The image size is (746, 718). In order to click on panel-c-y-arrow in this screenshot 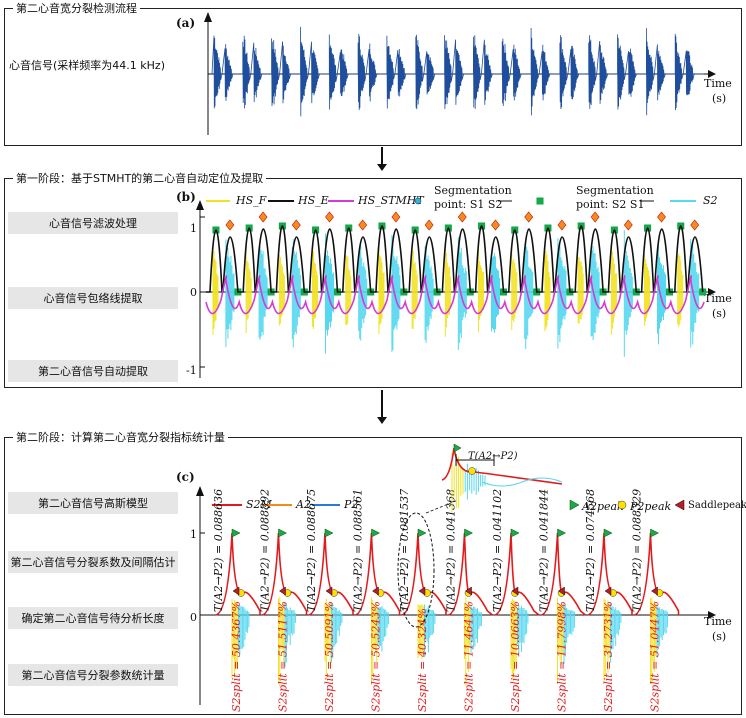, I will do `click(200, 491)`.